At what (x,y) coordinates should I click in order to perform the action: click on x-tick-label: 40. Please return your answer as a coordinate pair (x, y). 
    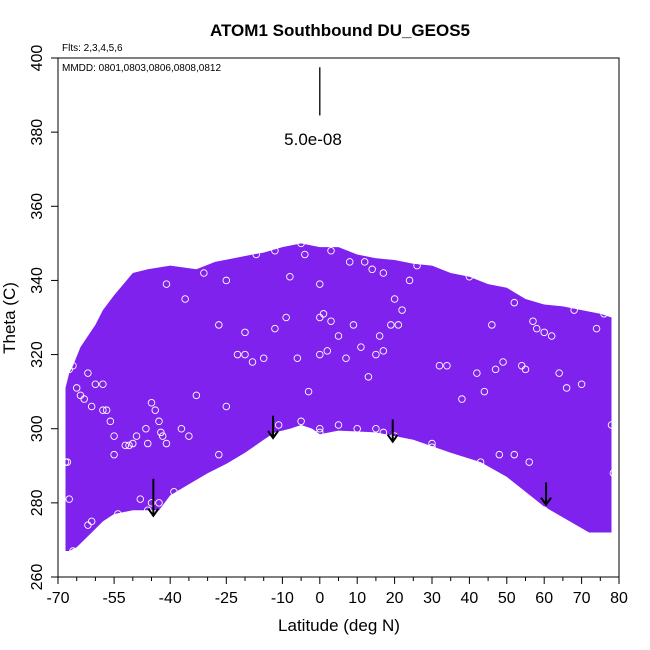
    Looking at the image, I should click on (470, 598).